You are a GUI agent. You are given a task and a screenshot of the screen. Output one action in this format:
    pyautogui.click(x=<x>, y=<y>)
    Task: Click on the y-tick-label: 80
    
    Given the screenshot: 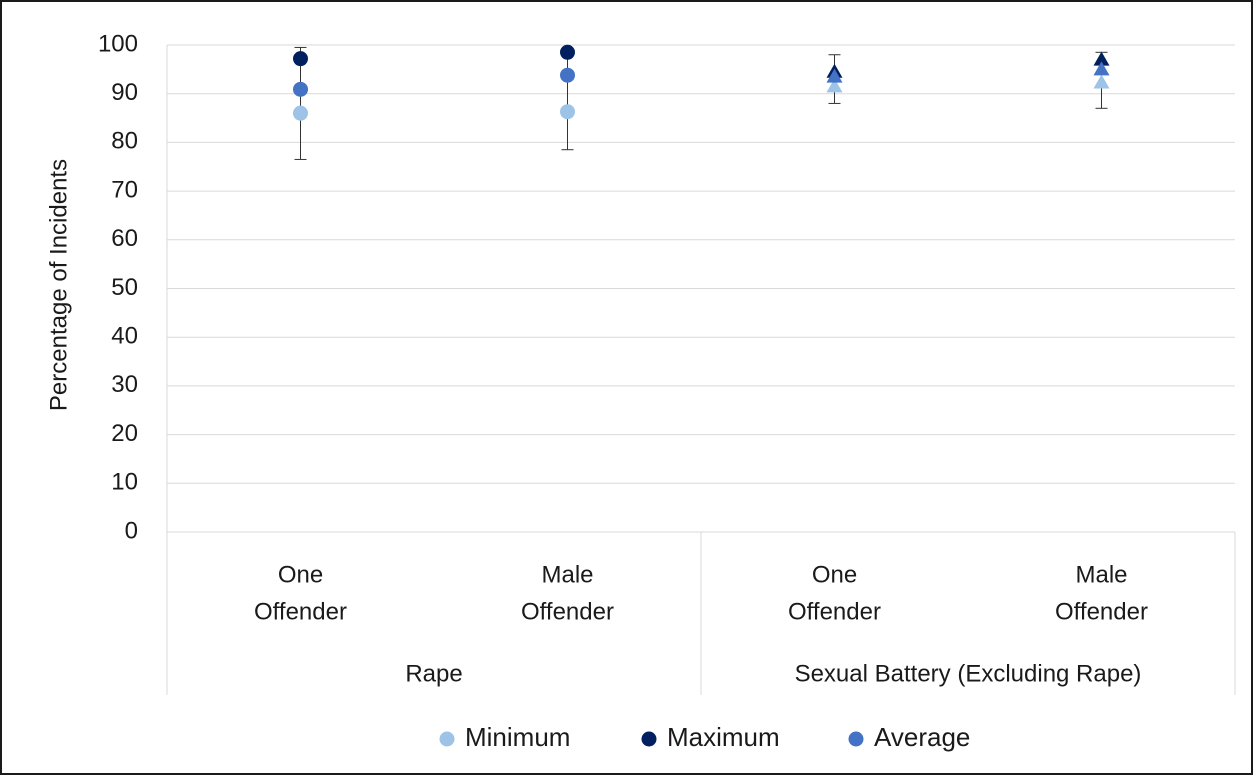 What is the action you would take?
    pyautogui.click(x=124, y=141)
    